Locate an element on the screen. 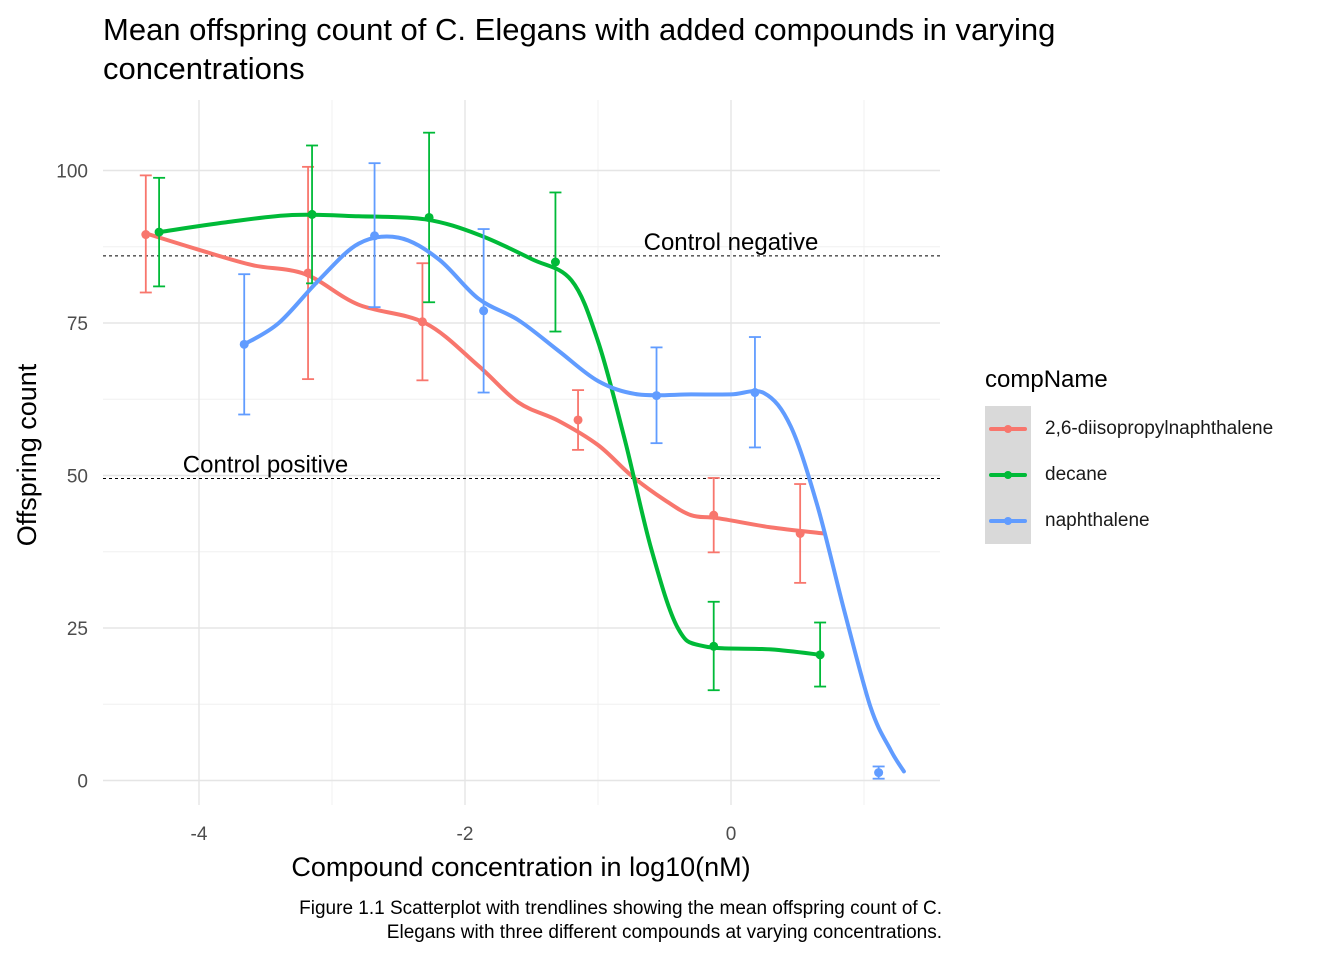 The height and width of the screenshot is (960, 1344). y-tick-label: 25 is located at coordinates (77, 629).